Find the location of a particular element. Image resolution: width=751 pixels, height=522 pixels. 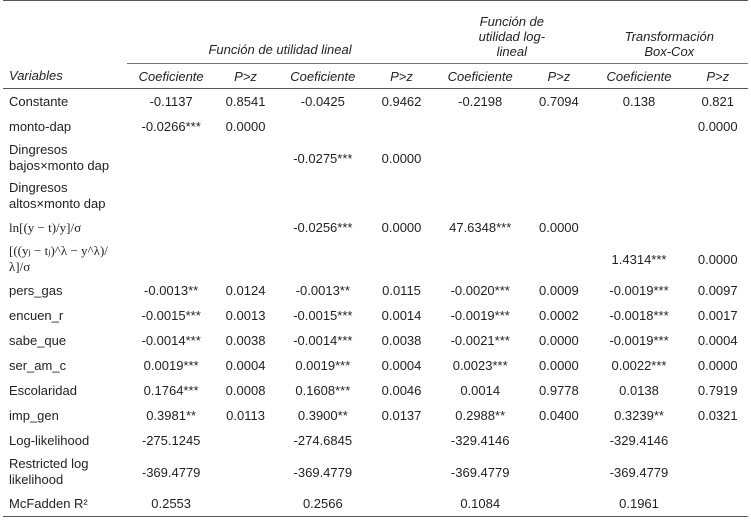

cell: -0.1137 is located at coordinates (171, 101).